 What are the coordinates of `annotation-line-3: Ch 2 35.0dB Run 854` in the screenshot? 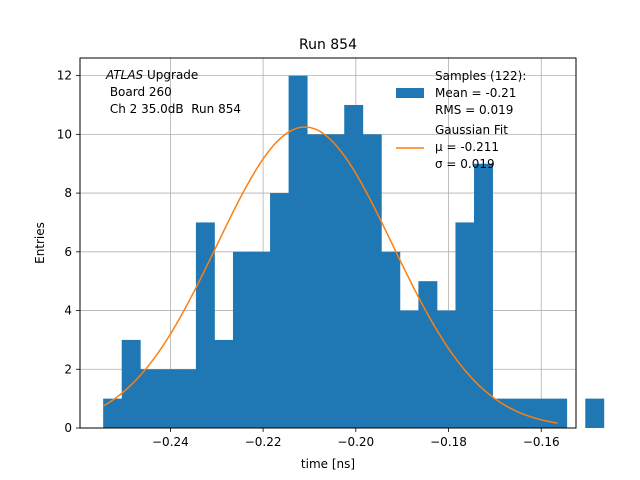 It's located at (173, 109).